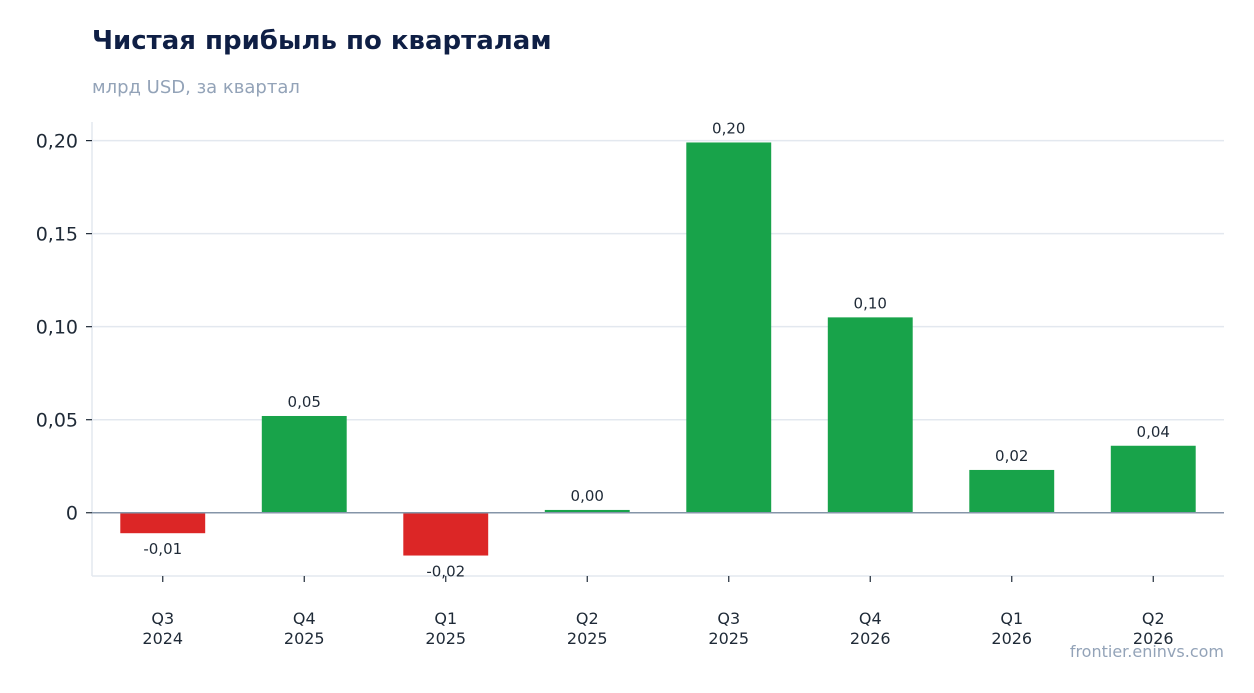 The height and width of the screenshot is (693, 1254). Describe the element at coordinates (445, 628) in the screenshot. I see `x-tick-label: Q1 2025` at that location.